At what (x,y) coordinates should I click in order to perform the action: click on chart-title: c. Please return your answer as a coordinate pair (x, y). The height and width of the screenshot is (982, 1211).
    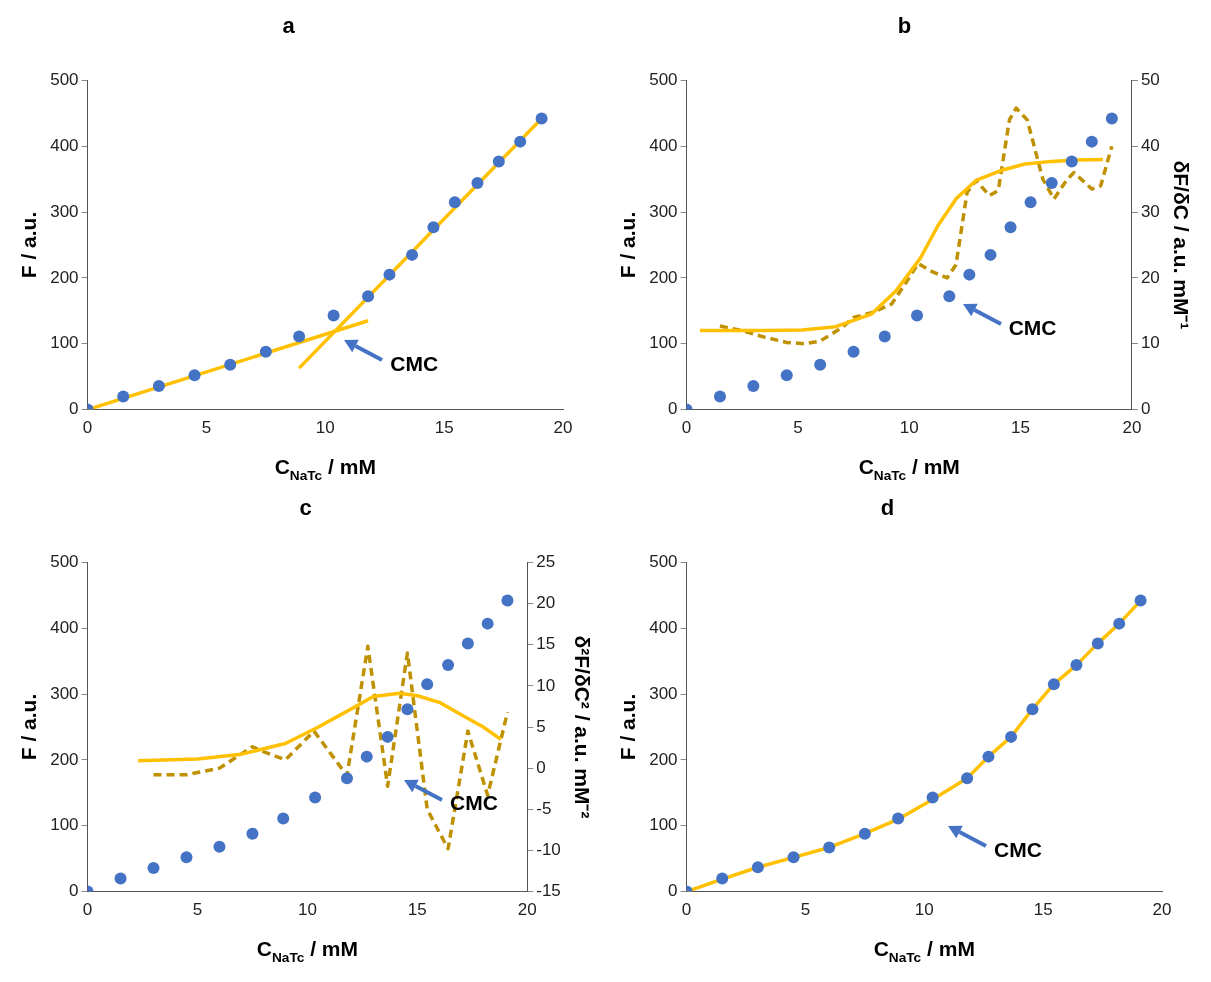
    Looking at the image, I should click on (305, 508).